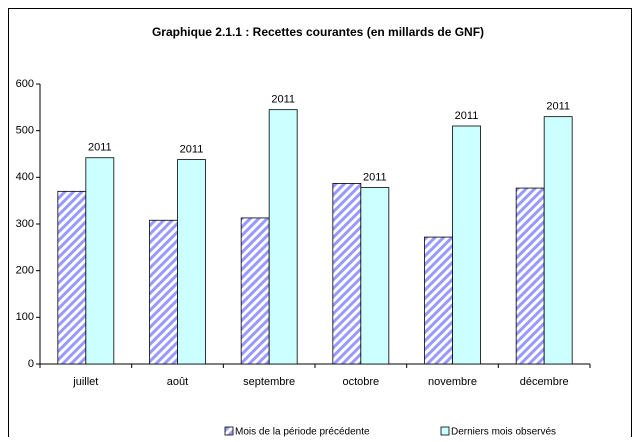 Image resolution: width=636 pixels, height=442 pixels. What do you see at coordinates (25, 317) in the screenshot?
I see `y-tick-label: 100` at bounding box center [25, 317].